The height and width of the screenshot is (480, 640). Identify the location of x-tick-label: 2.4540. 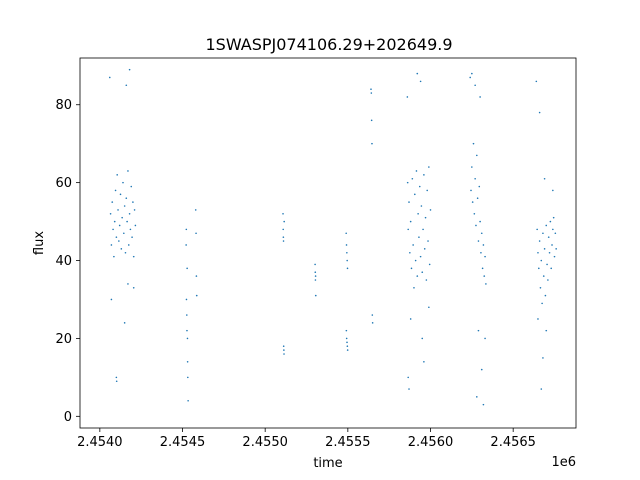
(100, 442).